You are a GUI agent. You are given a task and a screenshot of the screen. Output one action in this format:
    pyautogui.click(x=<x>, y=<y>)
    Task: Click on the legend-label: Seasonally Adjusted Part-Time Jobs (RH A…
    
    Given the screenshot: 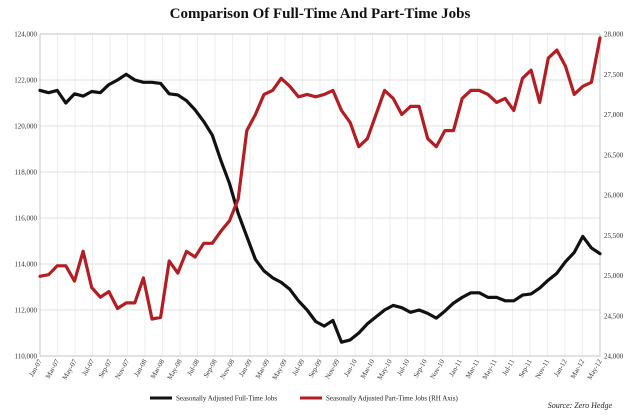 What is the action you would take?
    pyautogui.click(x=392, y=399)
    